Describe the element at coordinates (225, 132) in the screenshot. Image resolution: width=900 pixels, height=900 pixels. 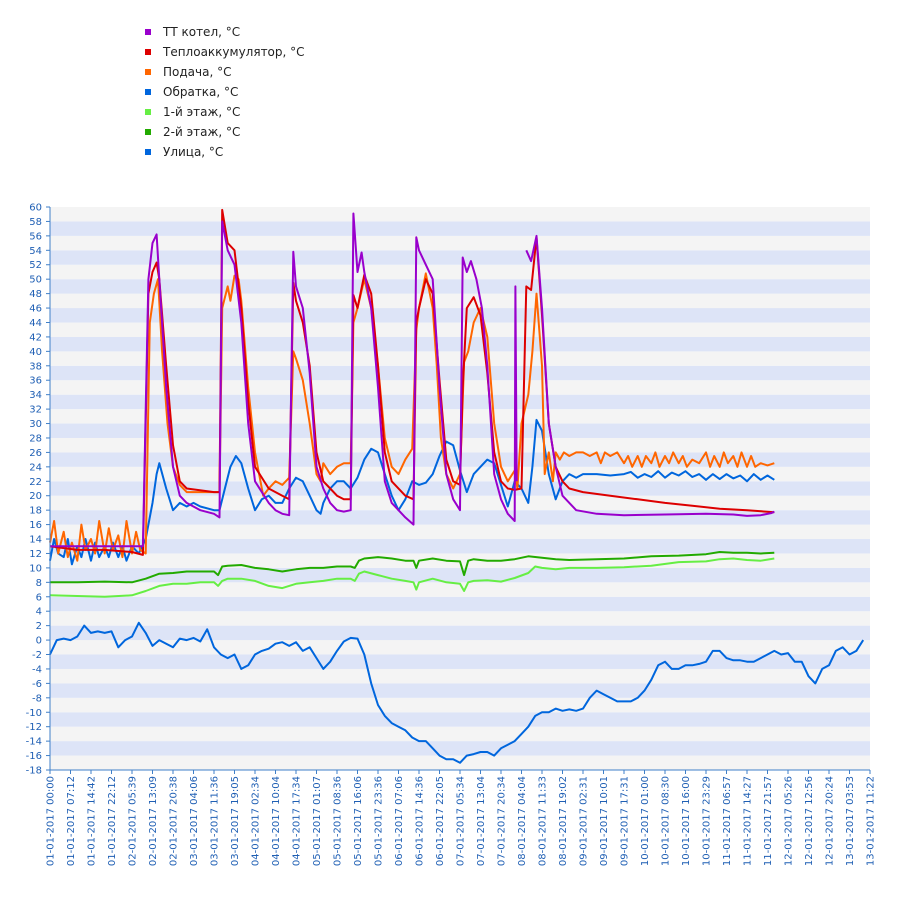
I see `legend-item: 2-й этаж, °C` at that location.